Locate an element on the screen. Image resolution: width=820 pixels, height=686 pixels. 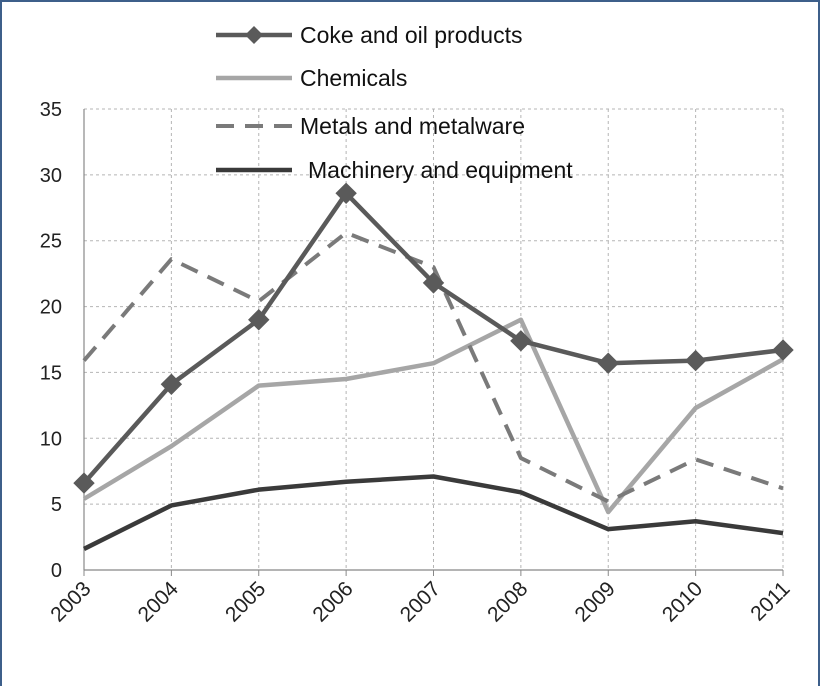
legend-label: Coke and oil products is located at coordinates (411, 35).